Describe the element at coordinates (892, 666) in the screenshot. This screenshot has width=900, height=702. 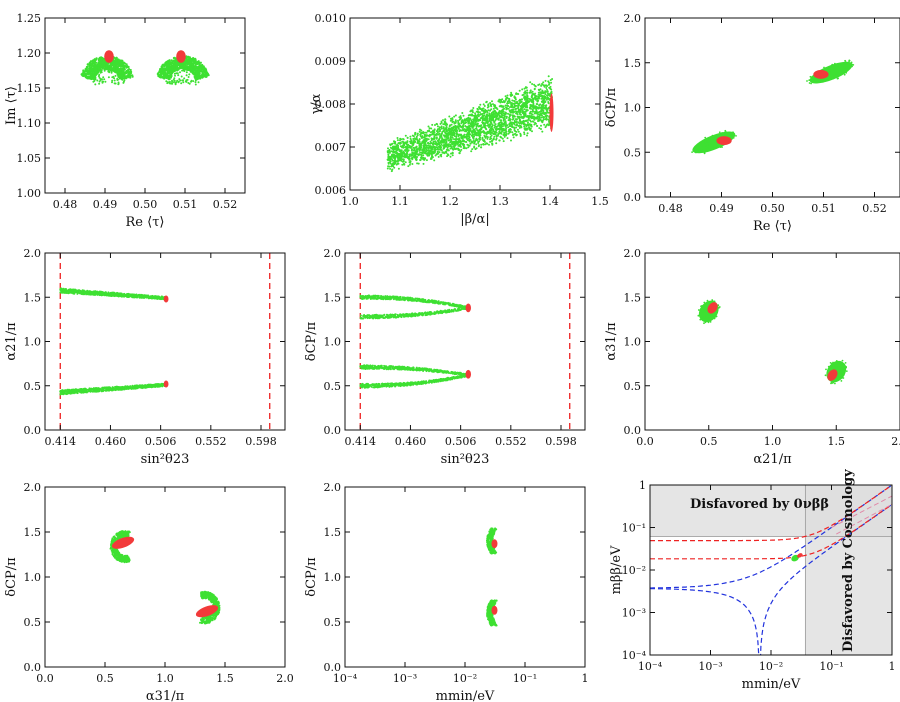
I see `p9-xtick-label: 1` at that location.